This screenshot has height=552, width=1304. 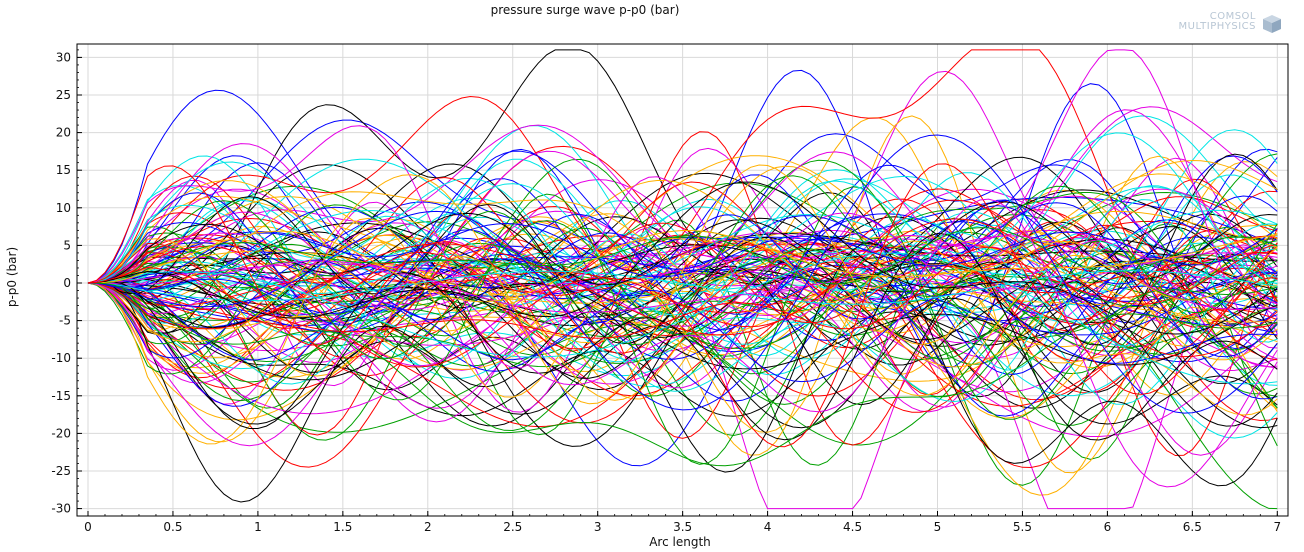 What do you see at coordinates (63, 170) in the screenshot?
I see `y-tick-label: 15` at bounding box center [63, 170].